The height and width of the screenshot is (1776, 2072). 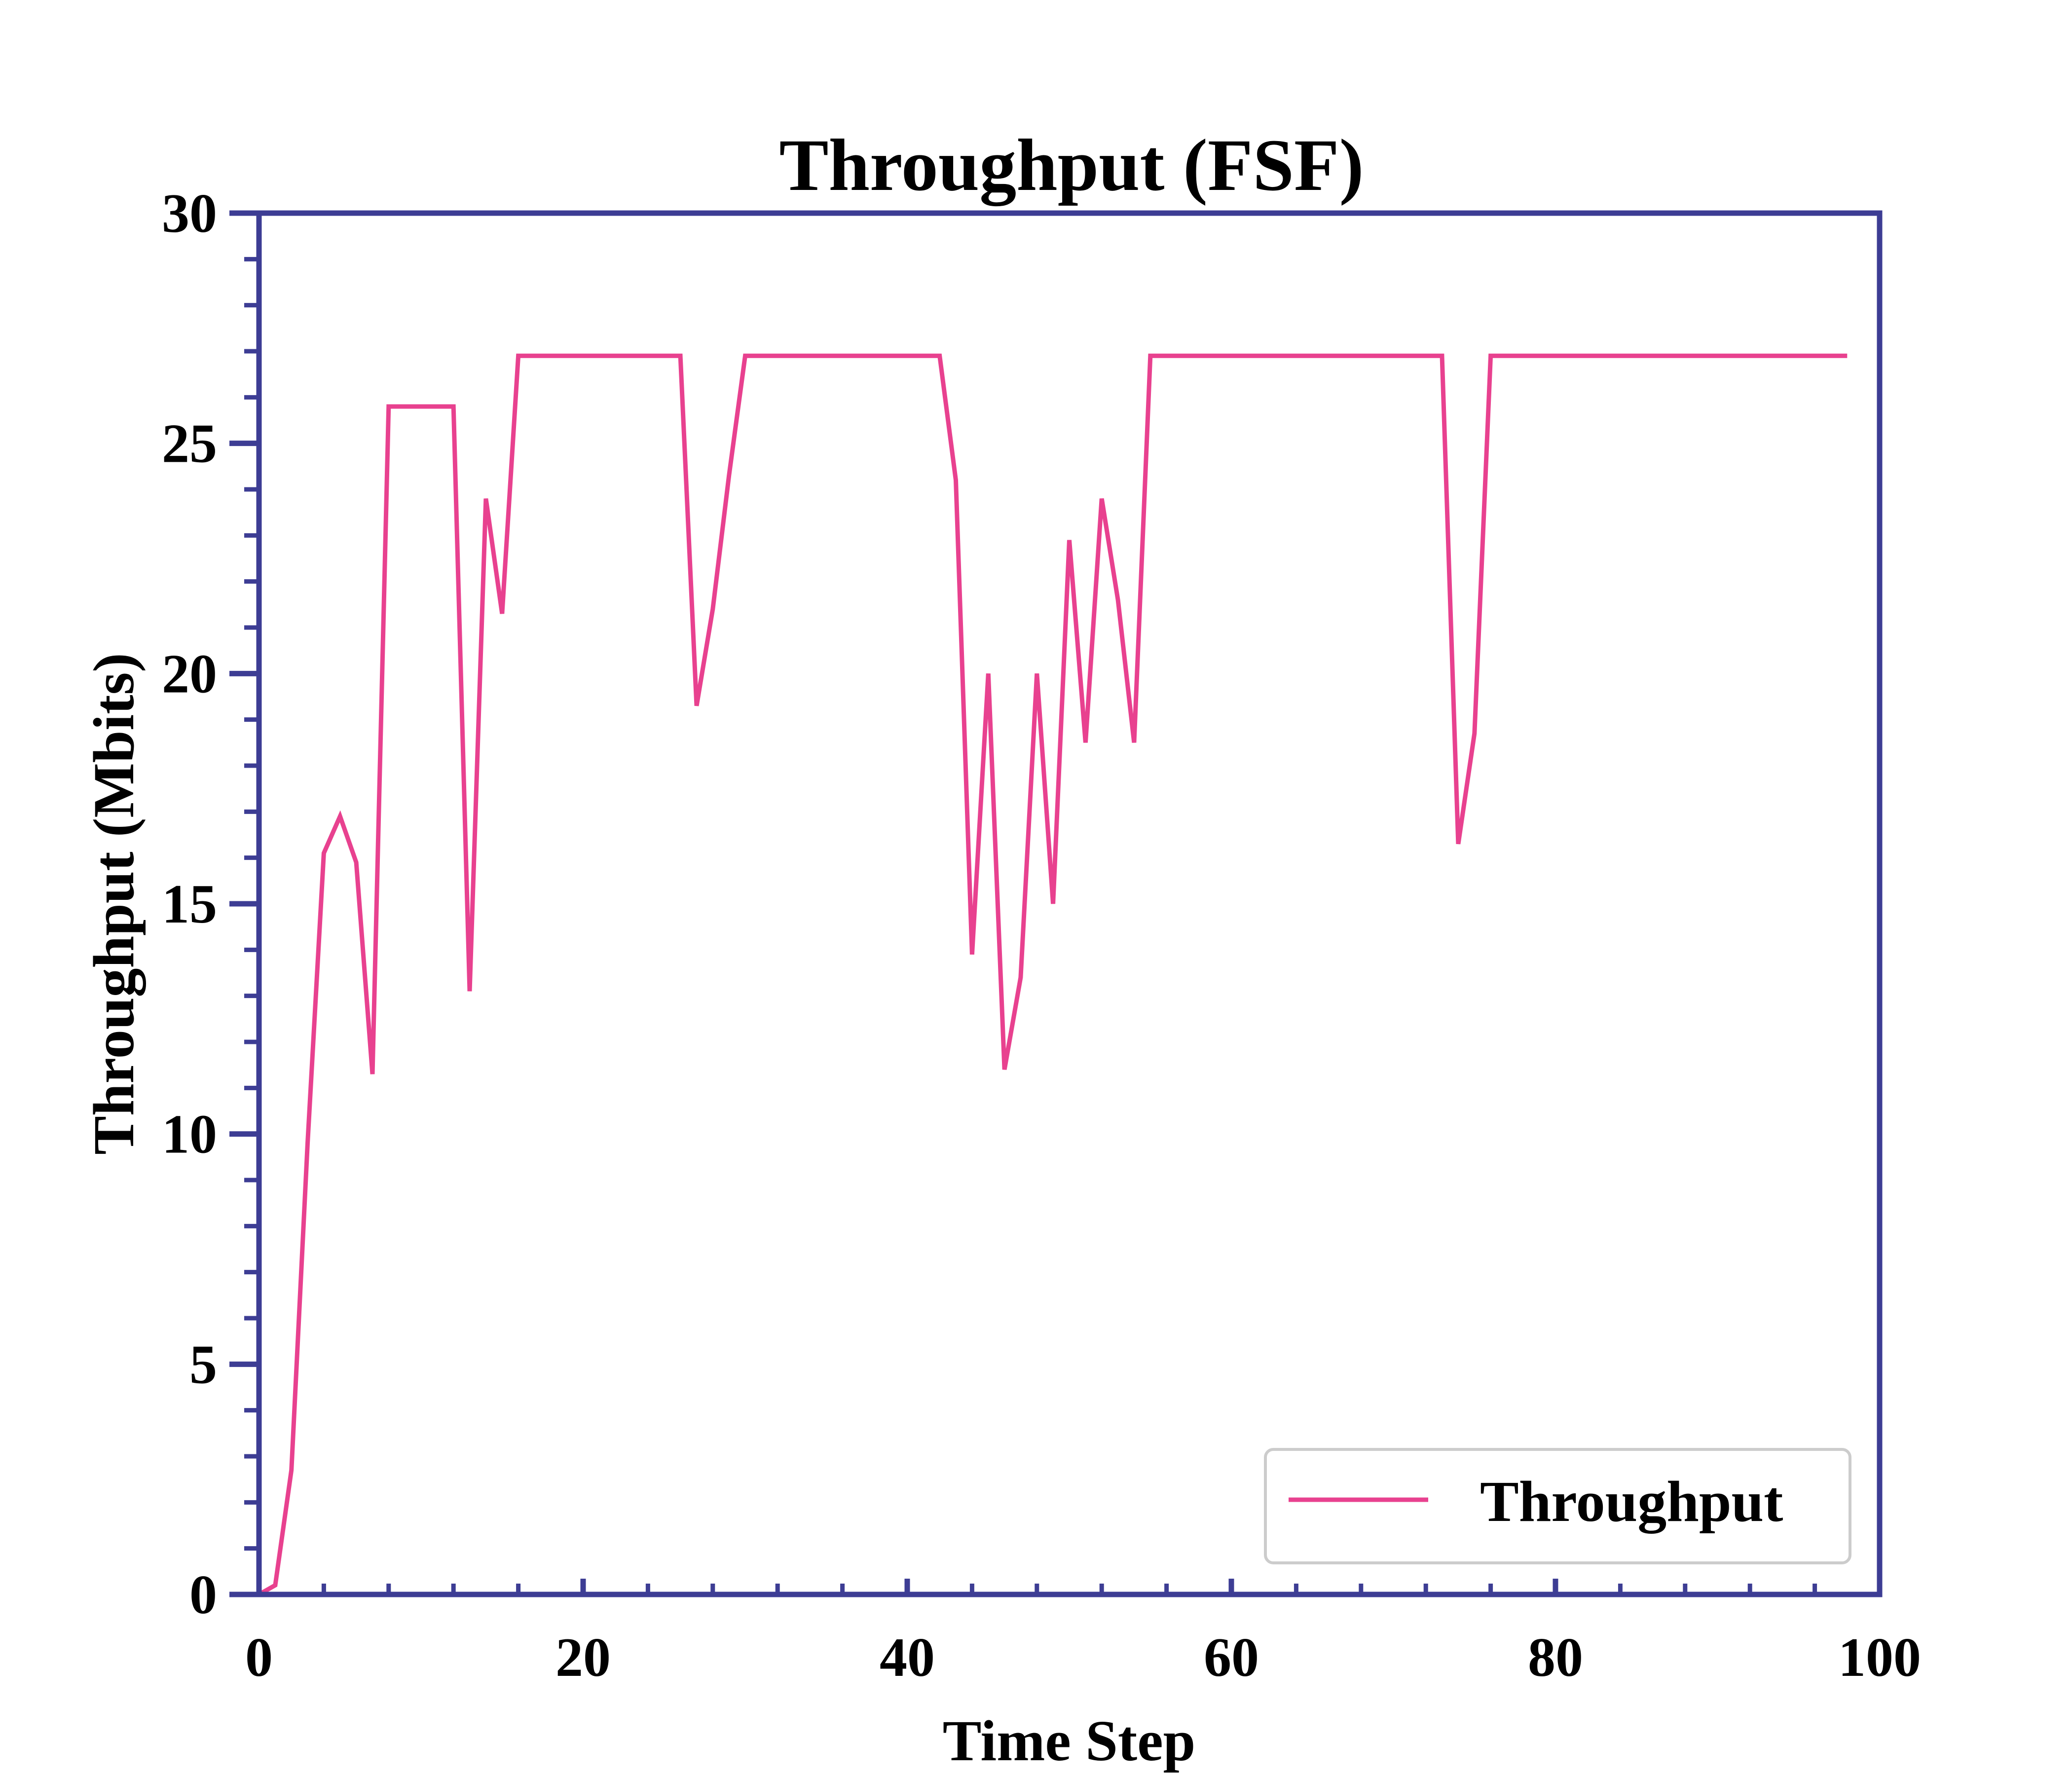 What do you see at coordinates (190, 1135) in the screenshot?
I see `y-tick-label: 10` at bounding box center [190, 1135].